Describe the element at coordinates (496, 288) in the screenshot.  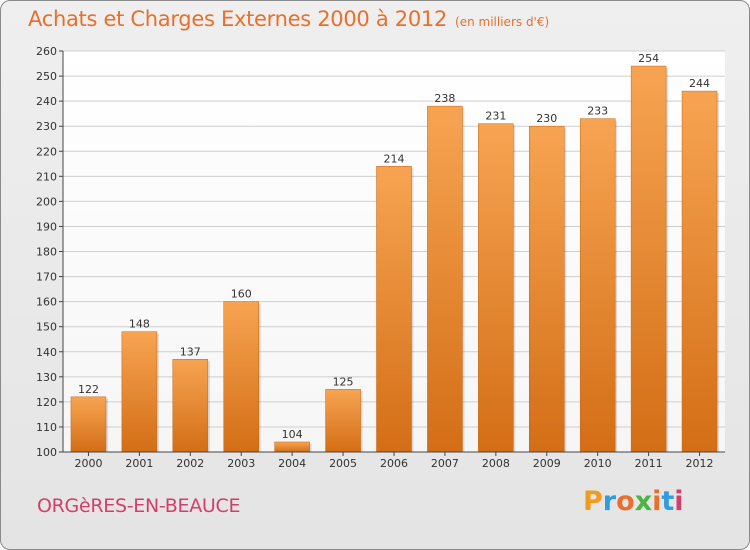
I see `bar-2008` at that location.